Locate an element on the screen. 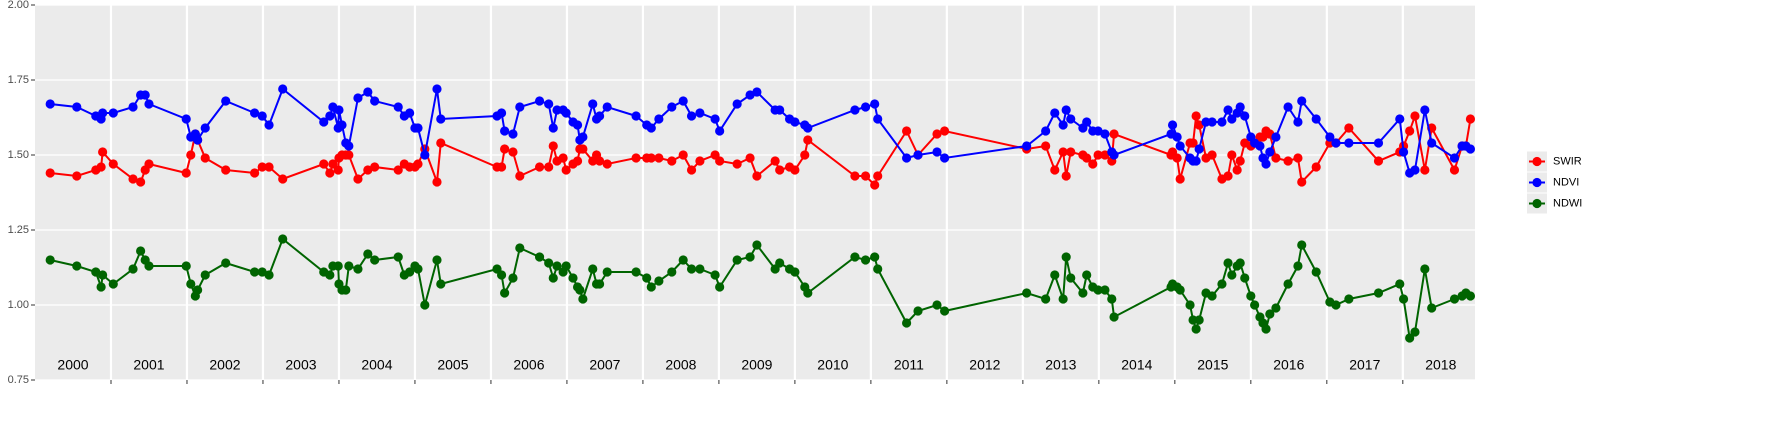 The height and width of the screenshot is (447, 1773). legend-label: NDVI is located at coordinates (1566, 182).